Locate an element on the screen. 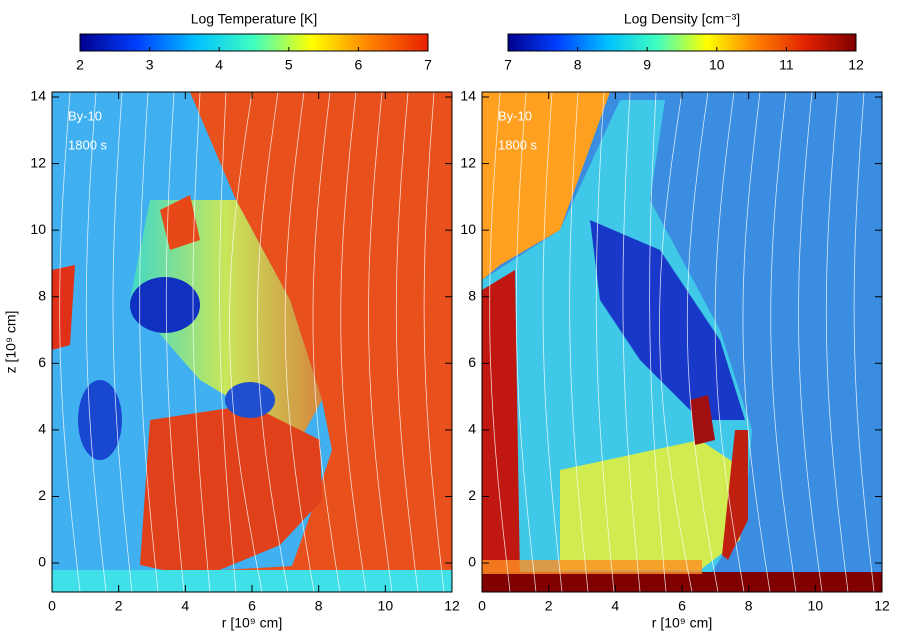  colorbar-title: Log Density [cm⁻³] is located at coordinates (682, 19).